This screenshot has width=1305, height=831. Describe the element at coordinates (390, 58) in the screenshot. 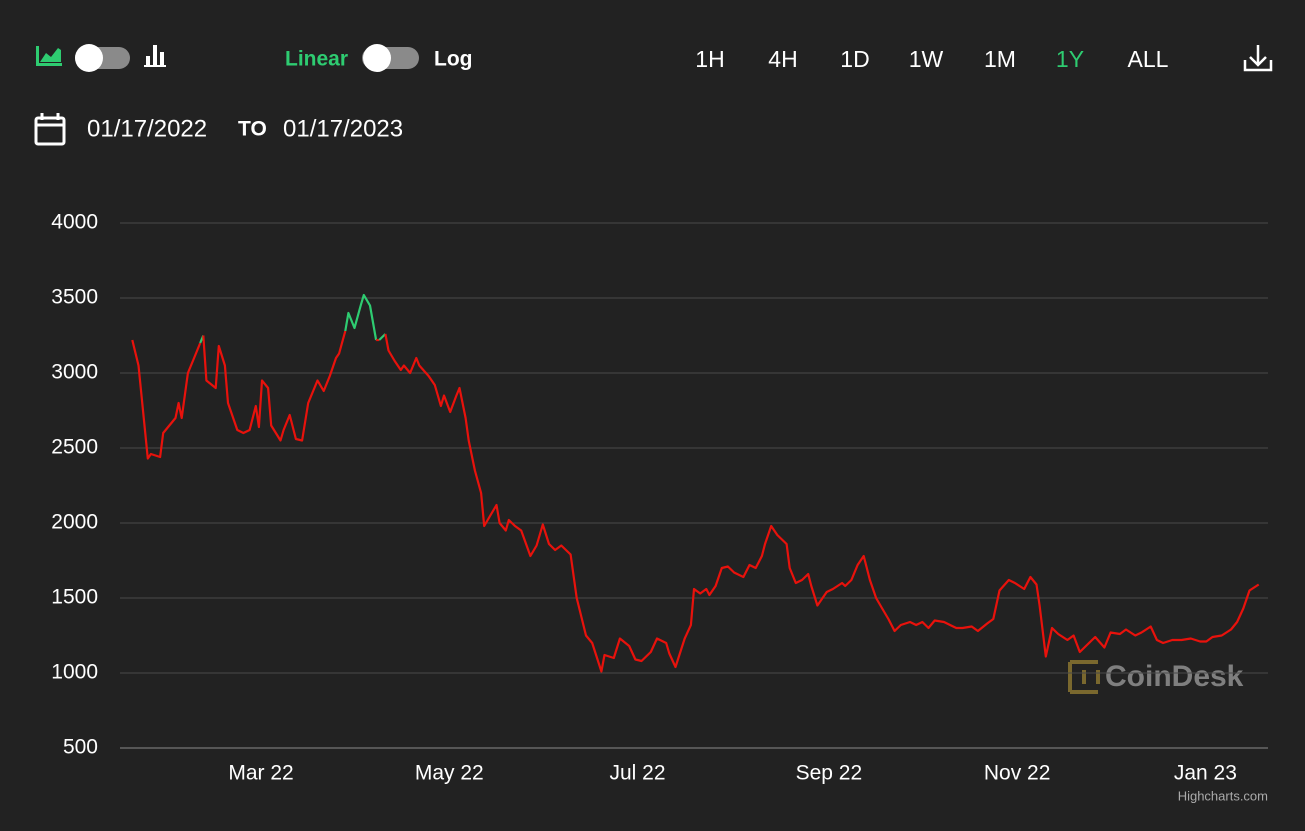

I see `scale-toggle` at that location.